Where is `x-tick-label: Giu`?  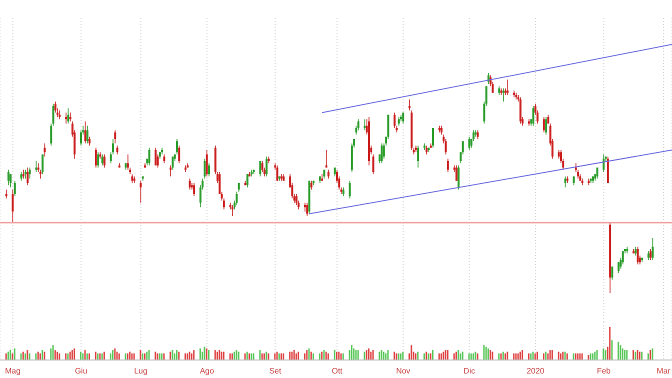 x-tick-label: Giu is located at coordinates (81, 371).